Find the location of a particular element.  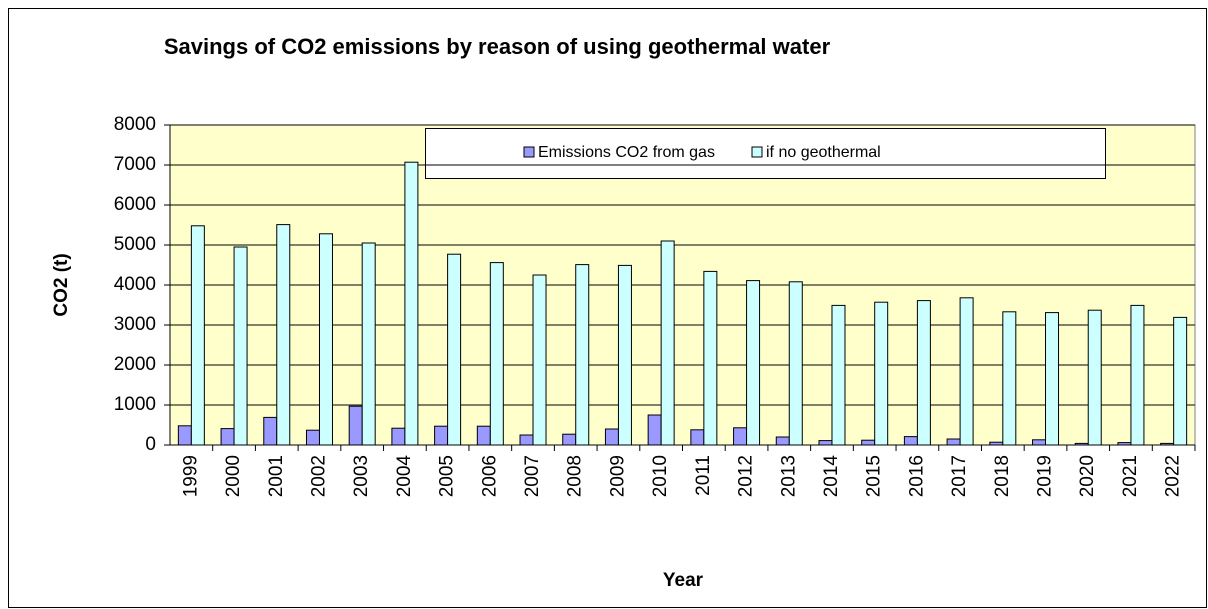

x-tick-label: 1999 is located at coordinates (190, 476).